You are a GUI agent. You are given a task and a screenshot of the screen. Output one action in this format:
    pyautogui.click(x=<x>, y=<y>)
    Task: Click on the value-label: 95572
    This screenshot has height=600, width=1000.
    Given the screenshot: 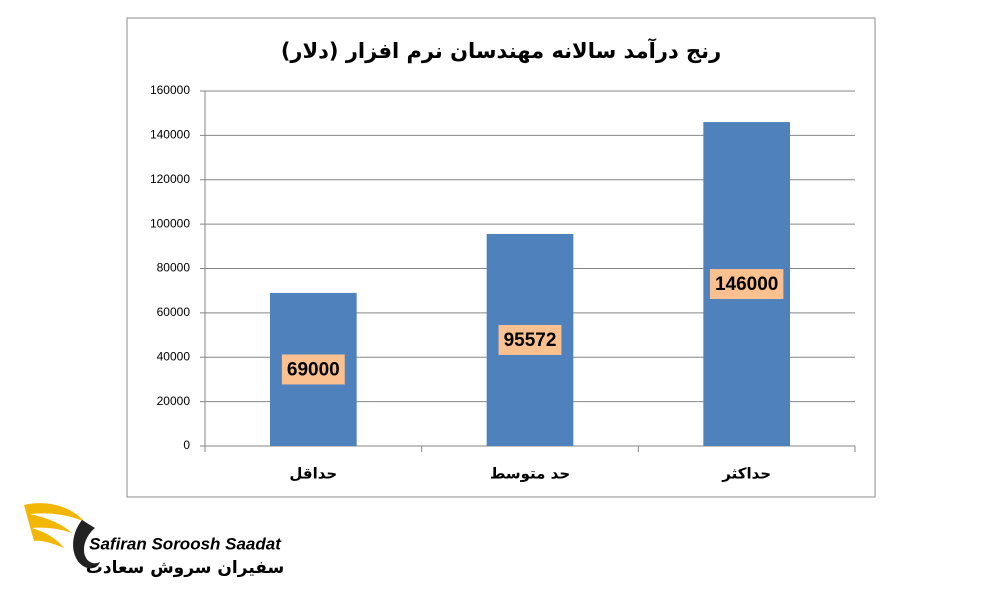 What is the action you would take?
    pyautogui.click(x=530, y=340)
    